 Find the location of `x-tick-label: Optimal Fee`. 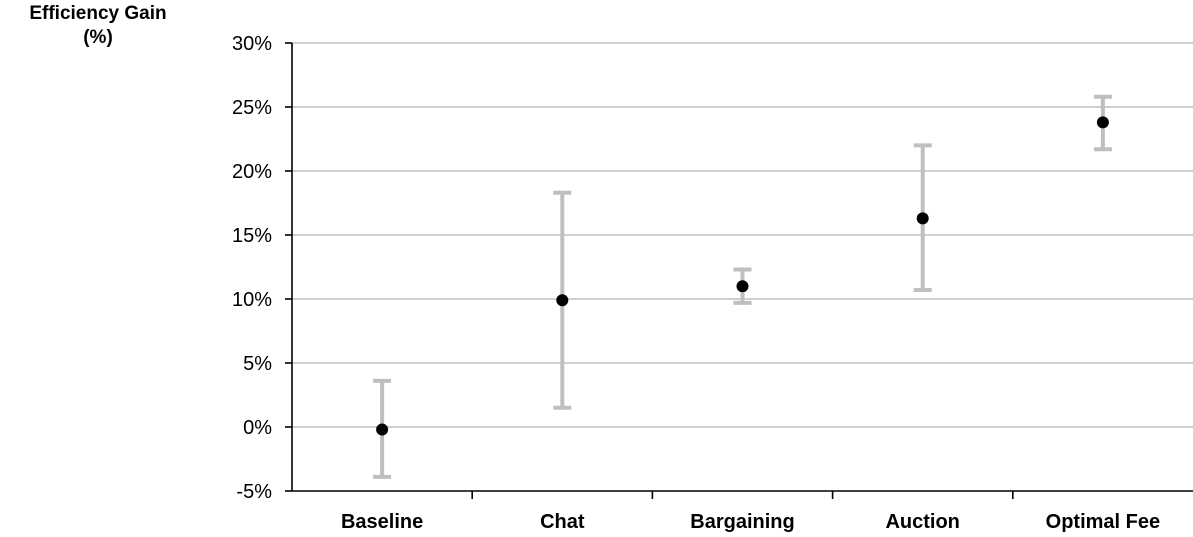

x-tick-label: Optimal Fee is located at coordinates (1103, 522).